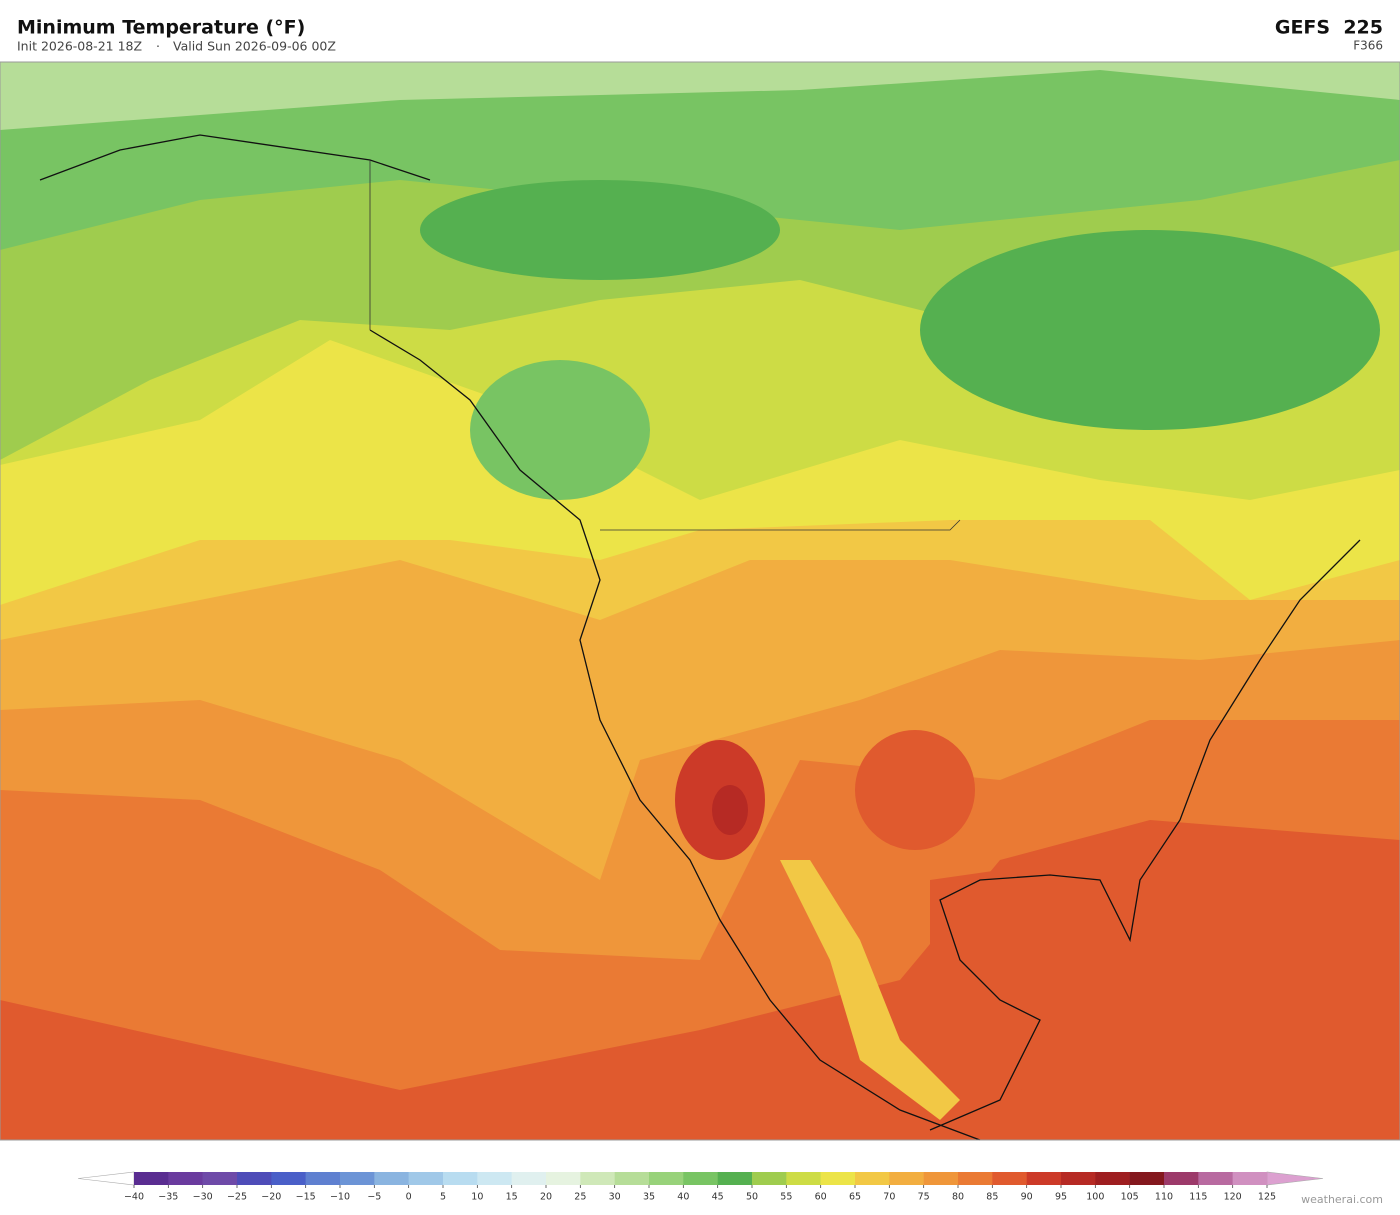  Describe the element at coordinates (1130, 1197) in the screenshot. I see `colorbar-tick-label: 105` at that location.